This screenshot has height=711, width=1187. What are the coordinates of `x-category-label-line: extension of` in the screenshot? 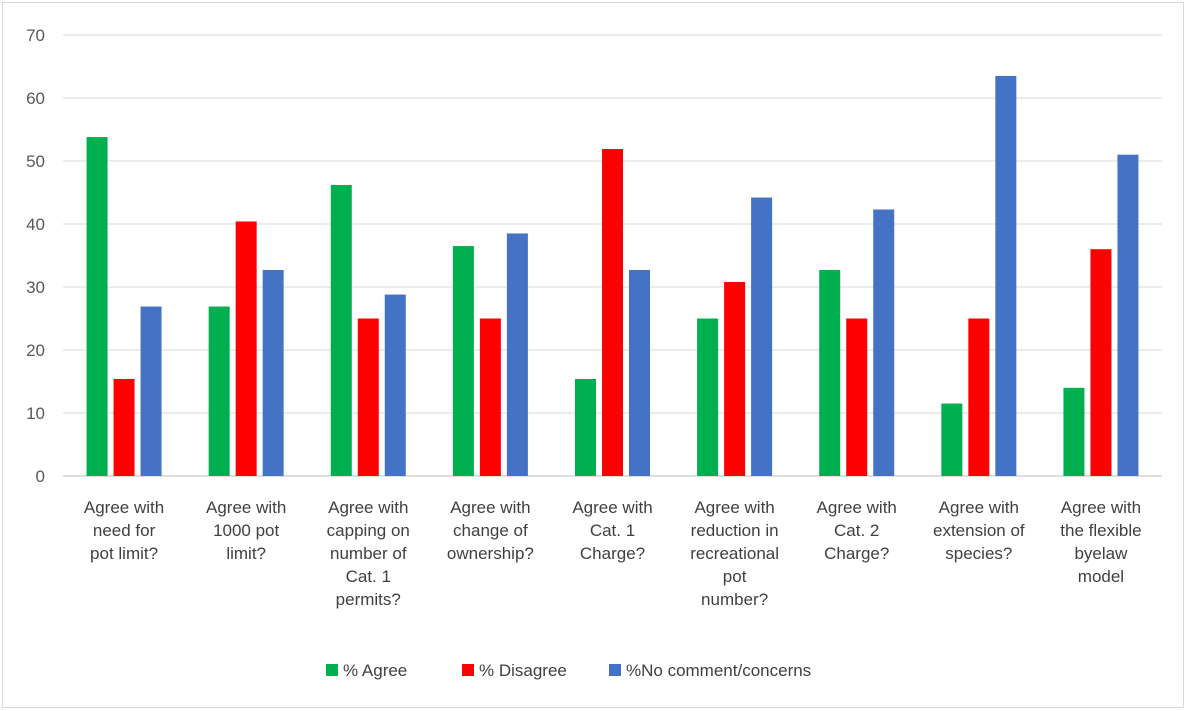 It's located at (979, 530).